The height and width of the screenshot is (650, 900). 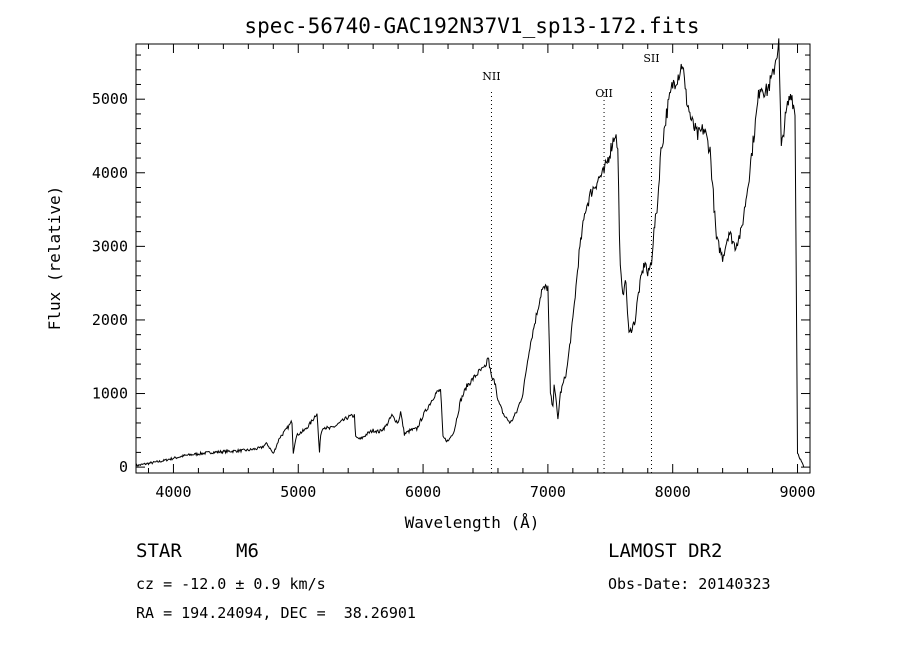 What do you see at coordinates (110, 320) in the screenshot?
I see `y-tick-label: 2000` at bounding box center [110, 320].